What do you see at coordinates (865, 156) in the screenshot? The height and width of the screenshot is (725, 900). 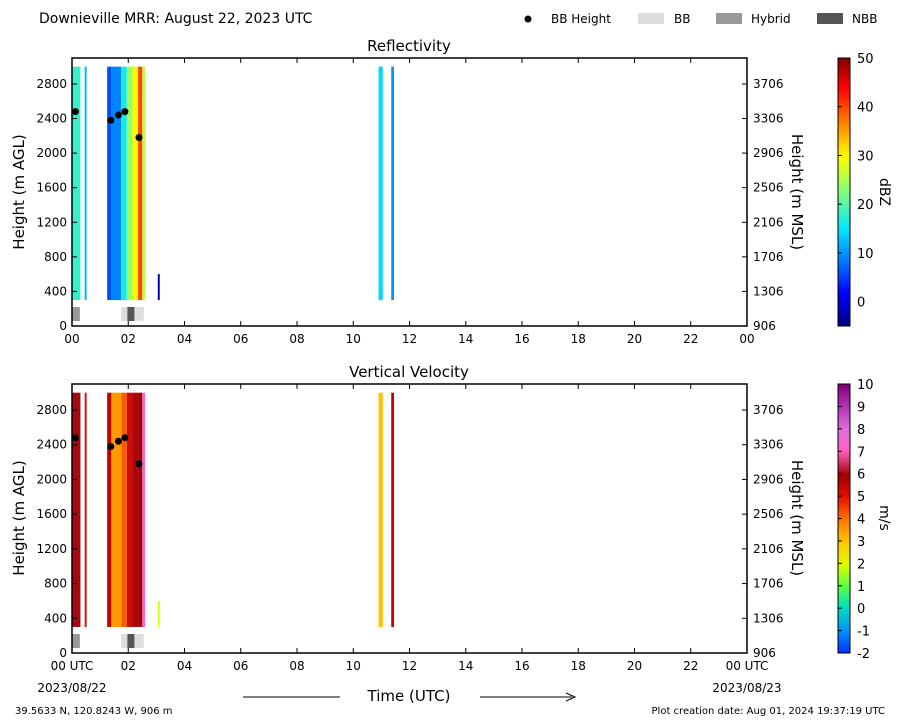 I see `colorbar-tick-label: 30` at bounding box center [865, 156].